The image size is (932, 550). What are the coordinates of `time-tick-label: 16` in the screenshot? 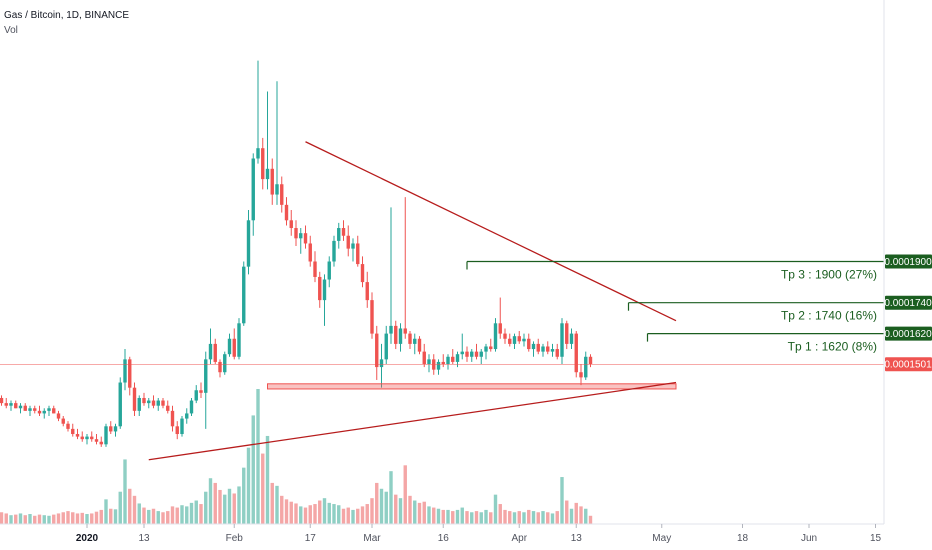 It's located at (444, 538).